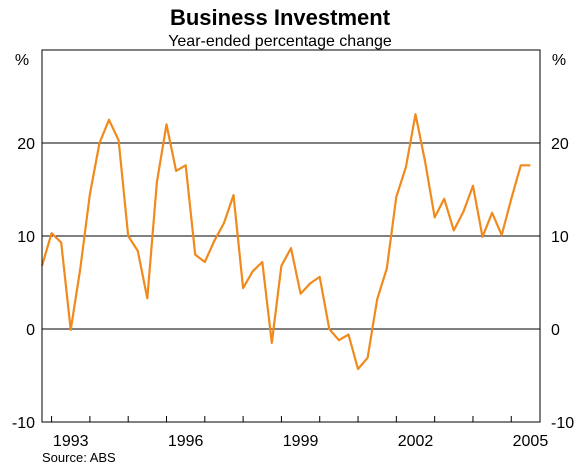 The width and height of the screenshot is (580, 473). I want to click on y-unit-right: %, so click(559, 60).